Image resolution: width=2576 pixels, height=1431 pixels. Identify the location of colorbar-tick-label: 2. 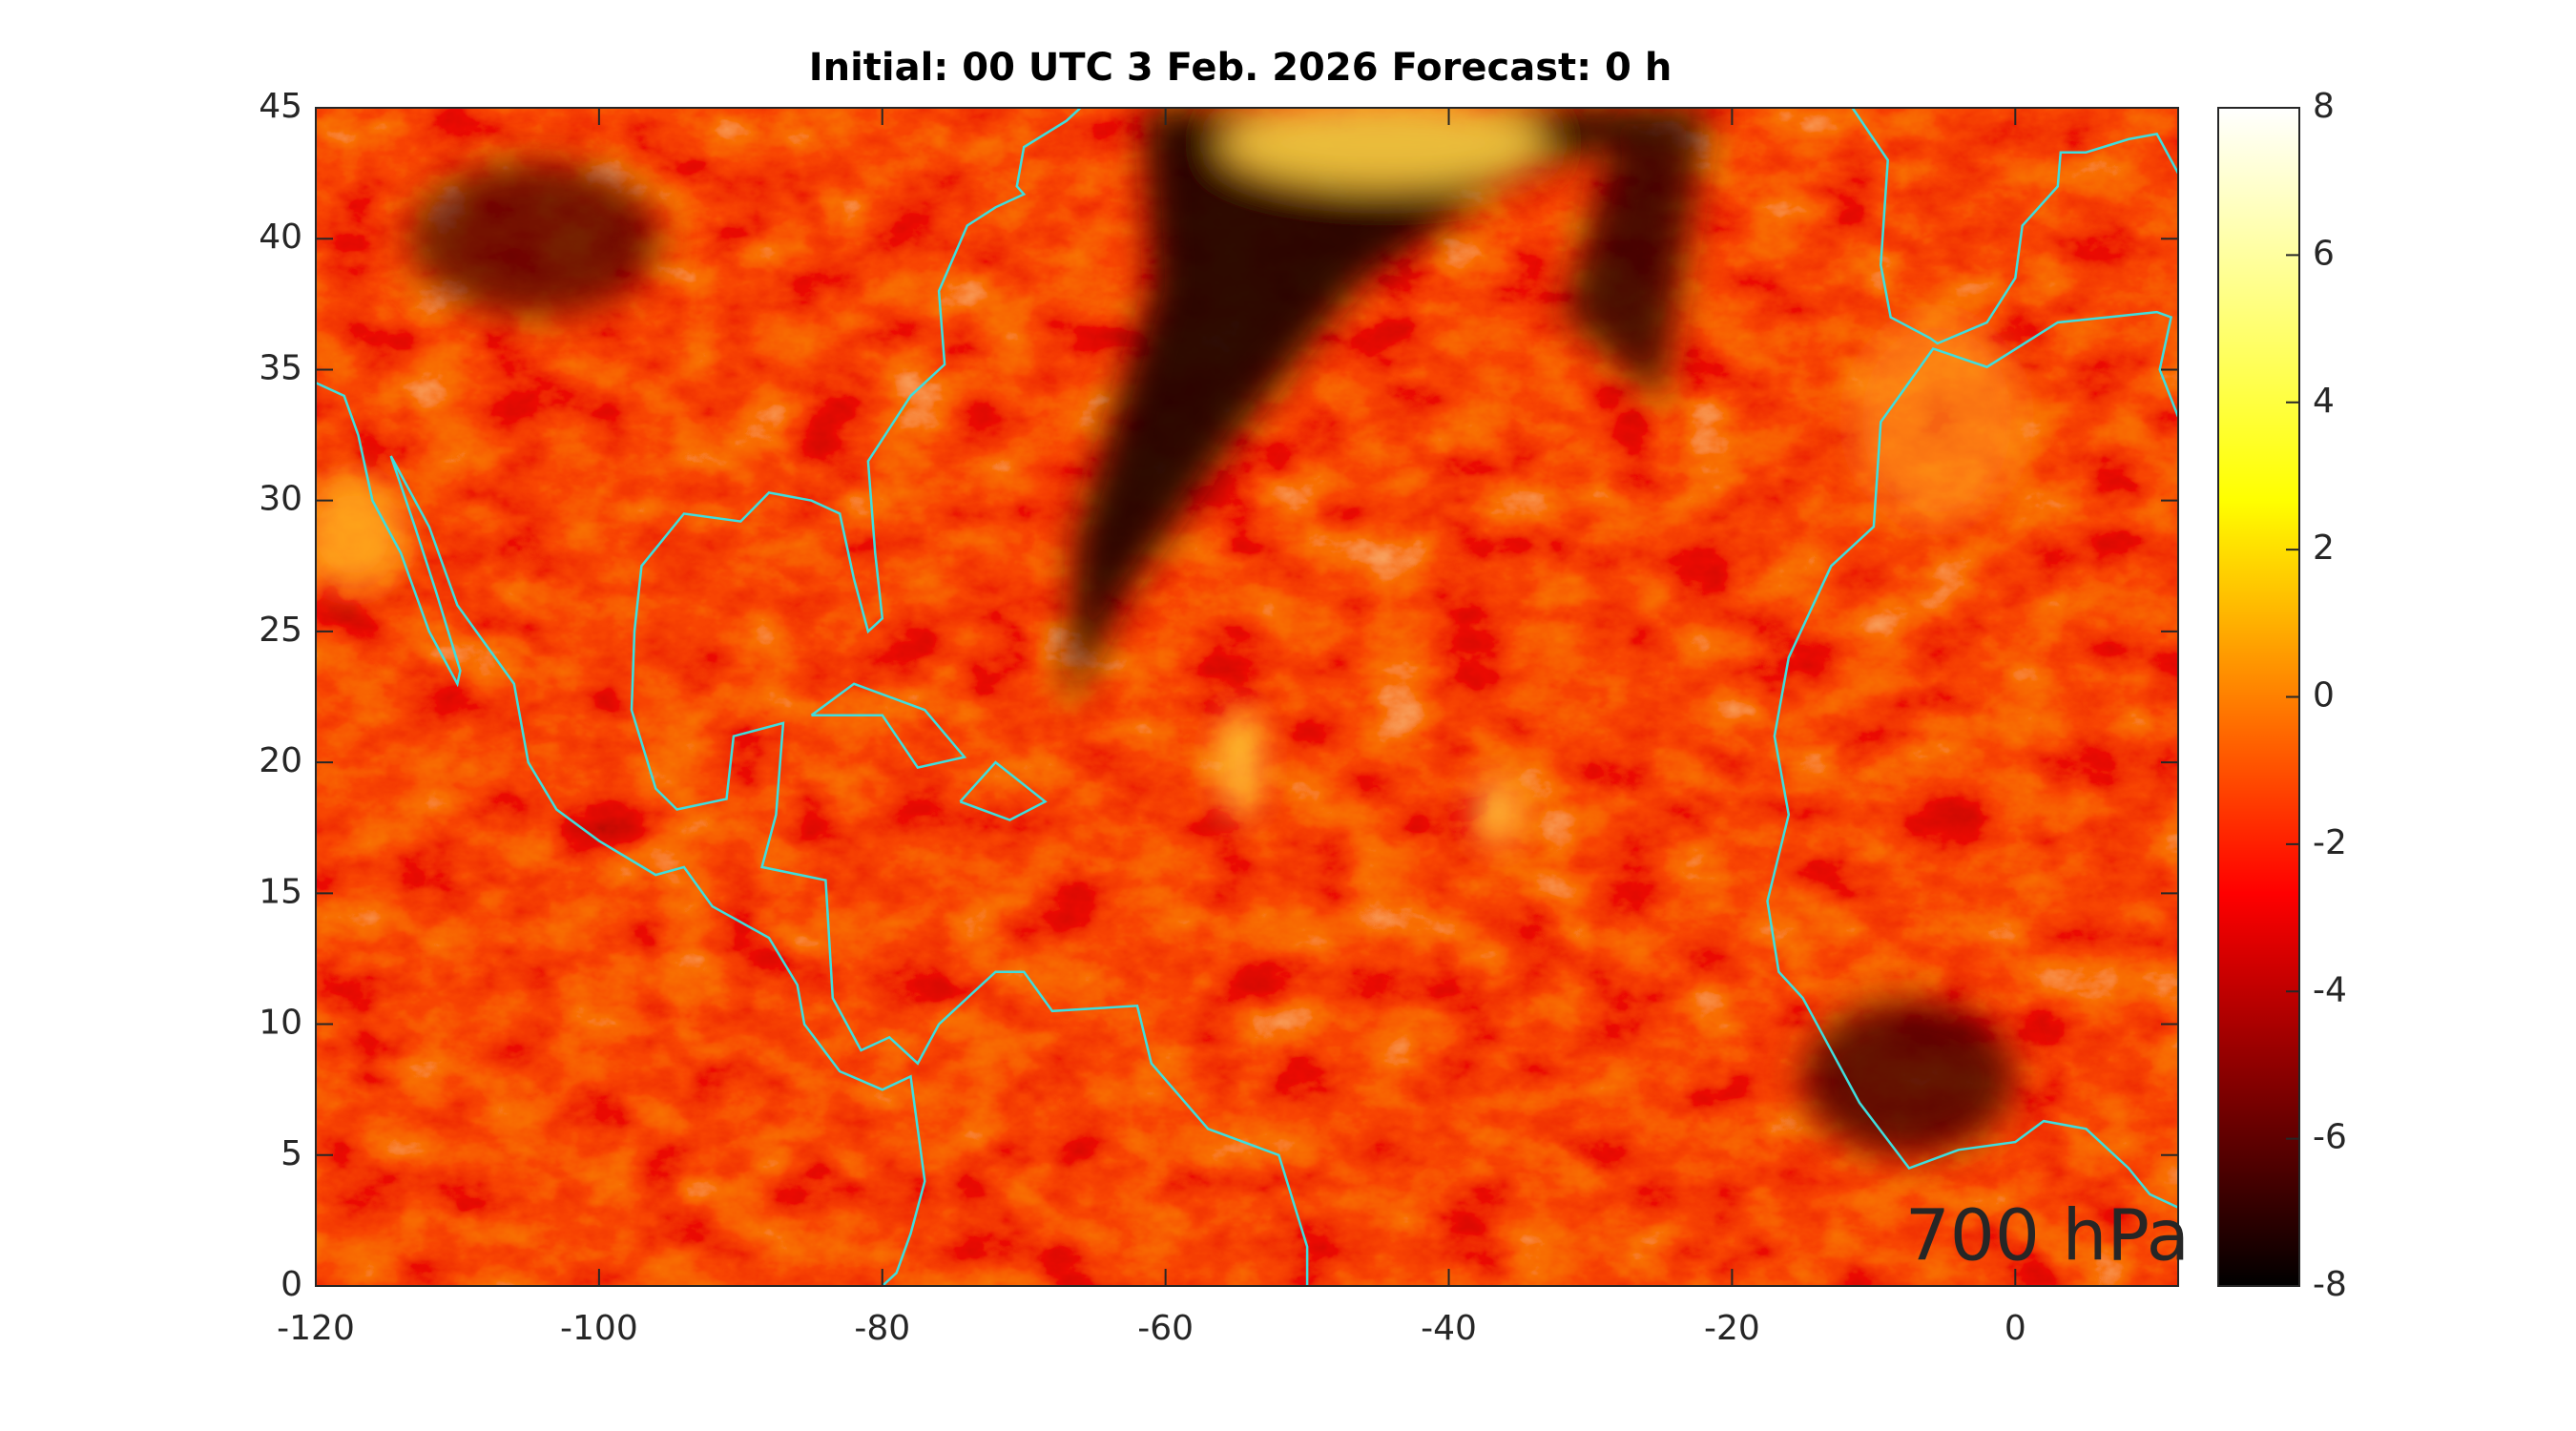
(2324, 548).